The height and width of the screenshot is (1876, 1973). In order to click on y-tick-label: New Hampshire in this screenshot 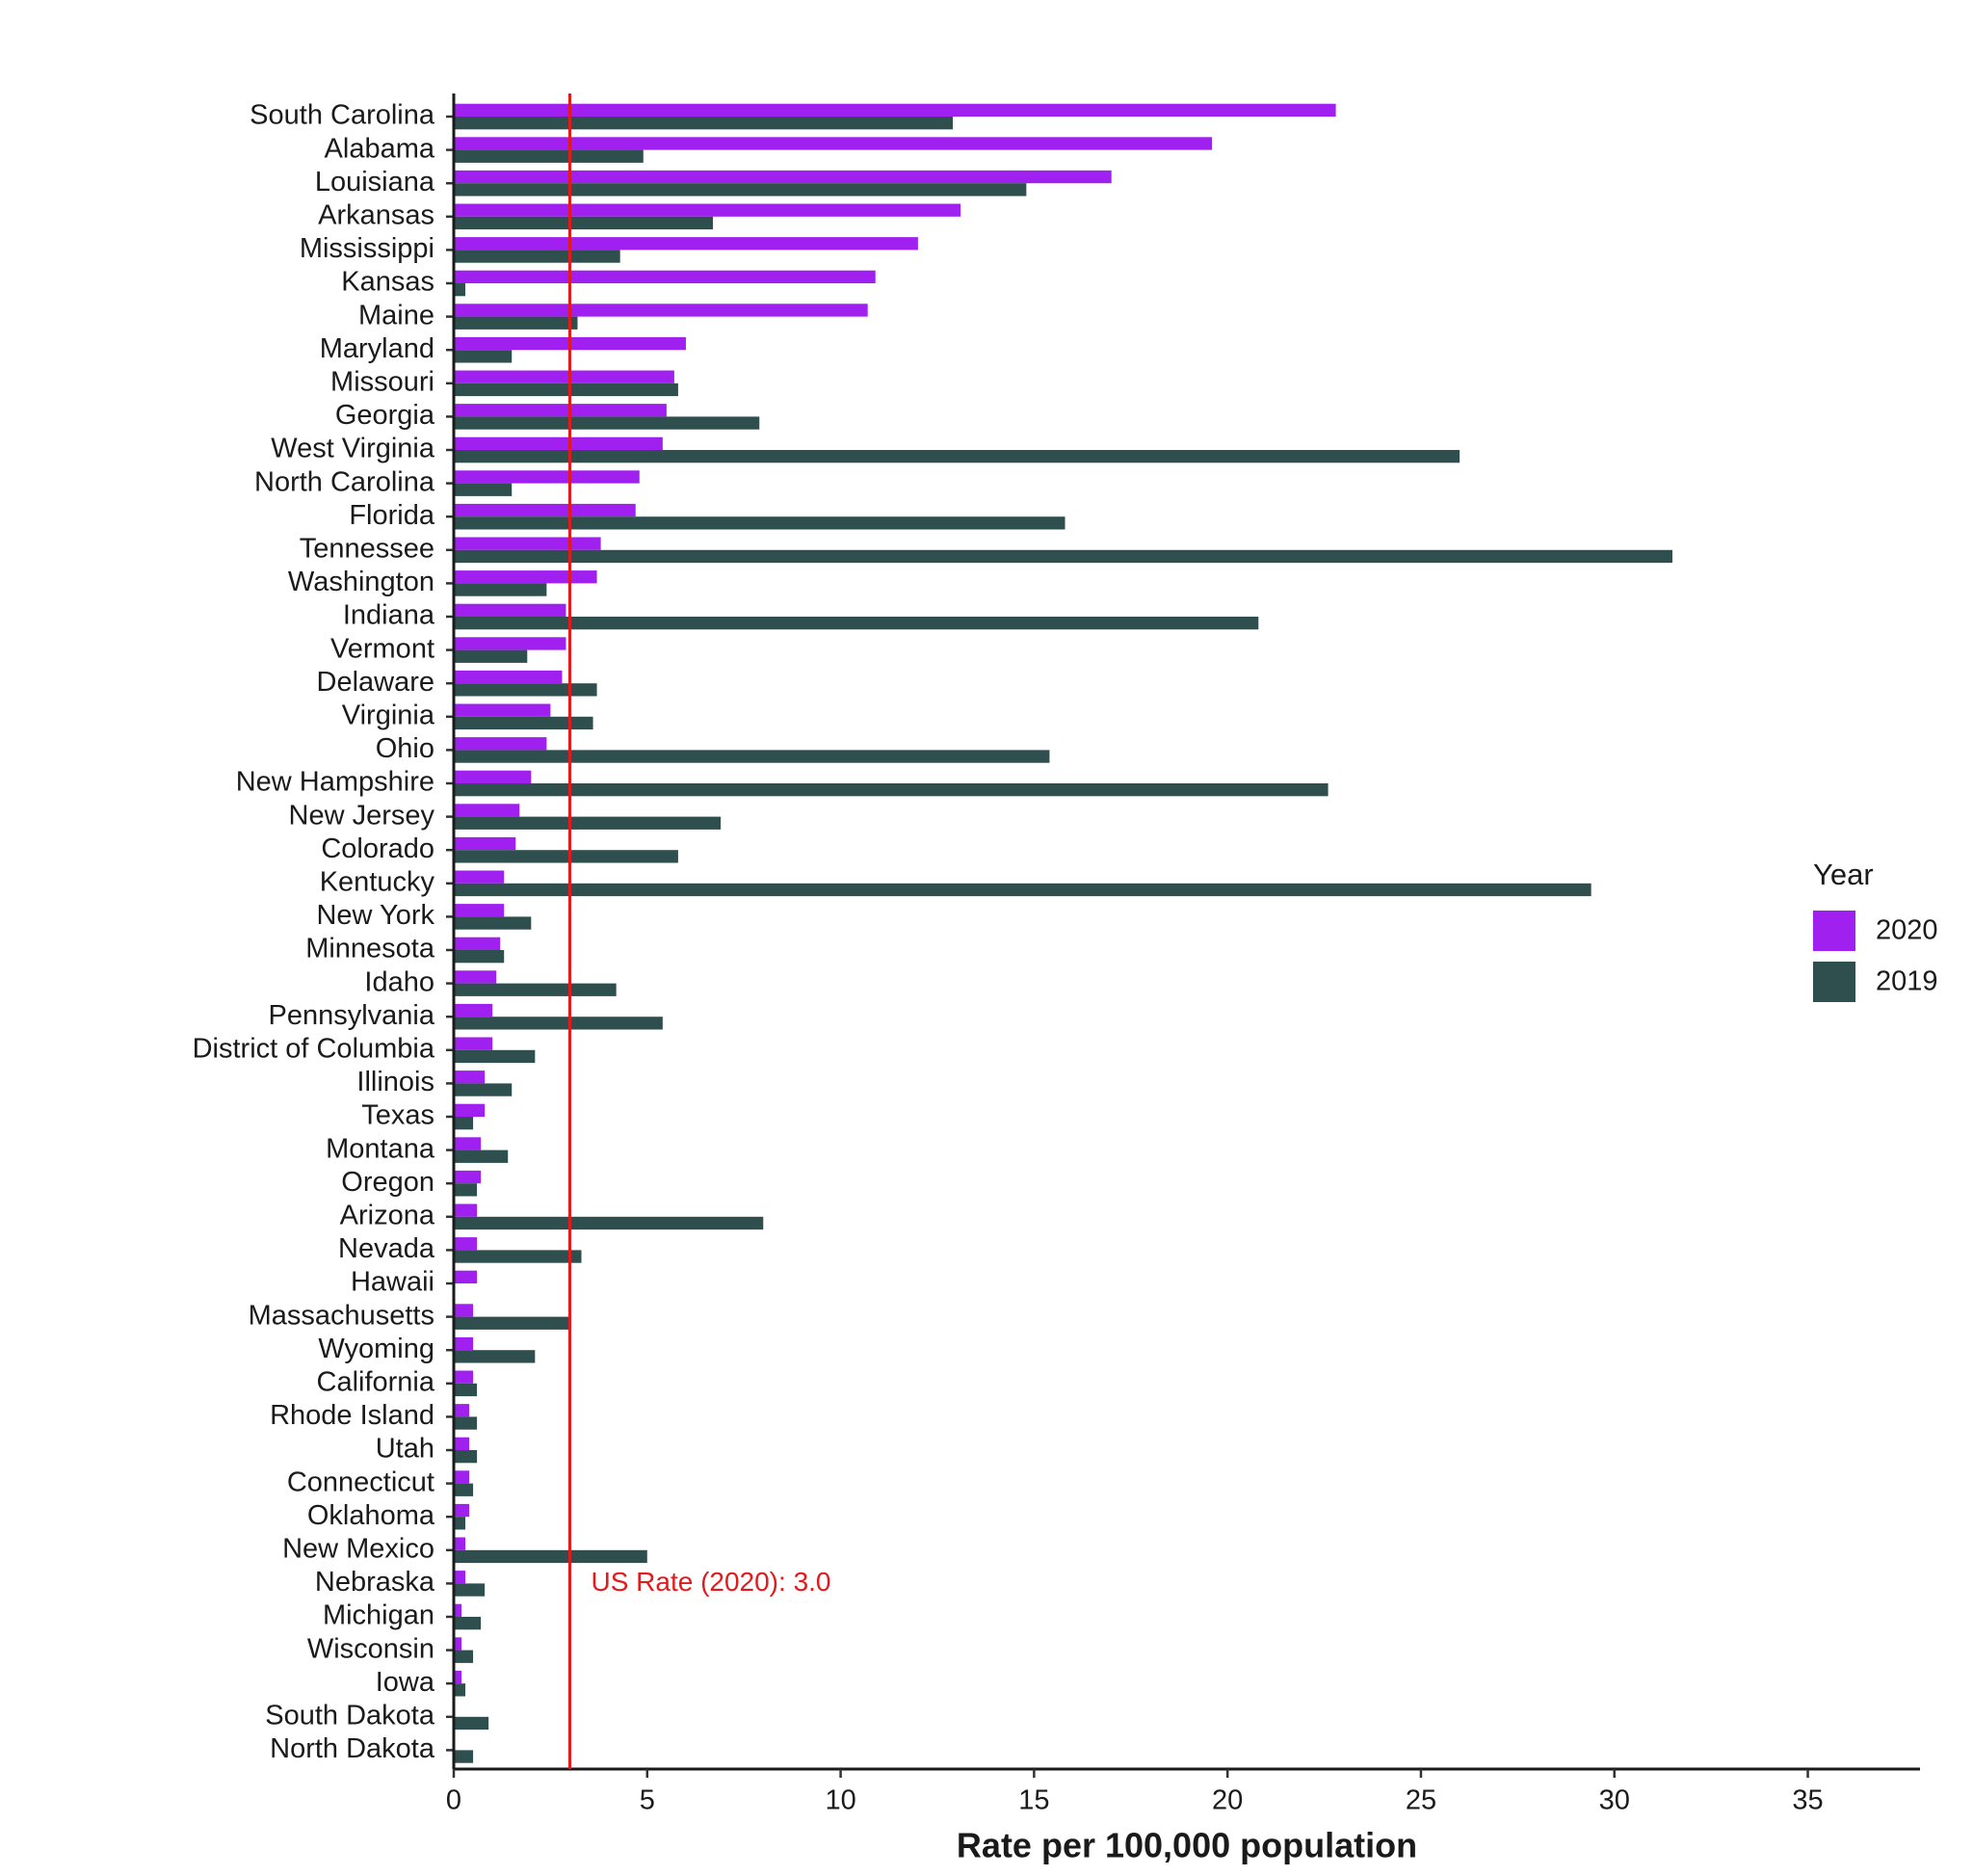, I will do `click(335, 782)`.